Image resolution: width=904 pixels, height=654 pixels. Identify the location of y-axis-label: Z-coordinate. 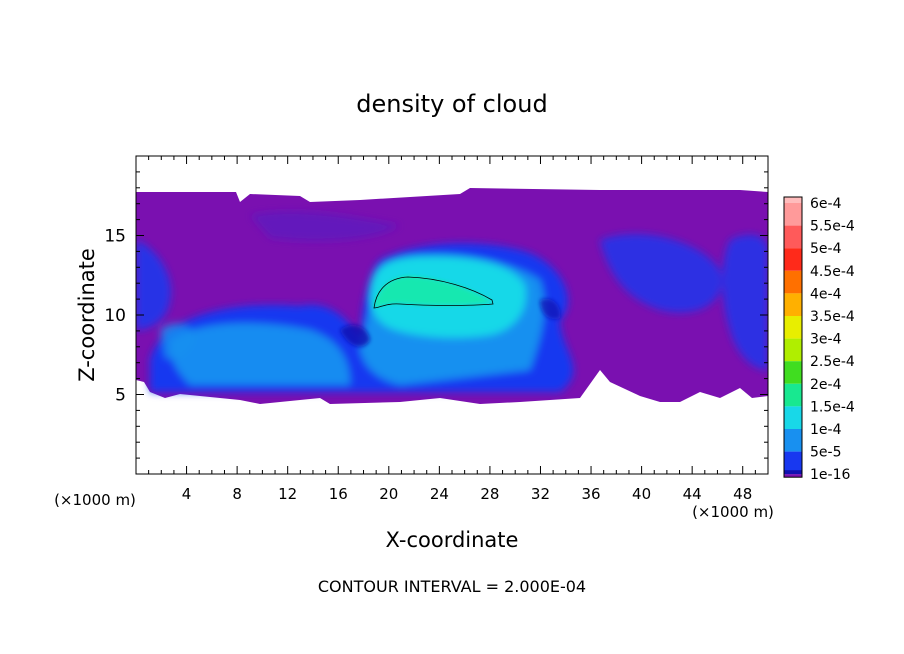
(87, 315).